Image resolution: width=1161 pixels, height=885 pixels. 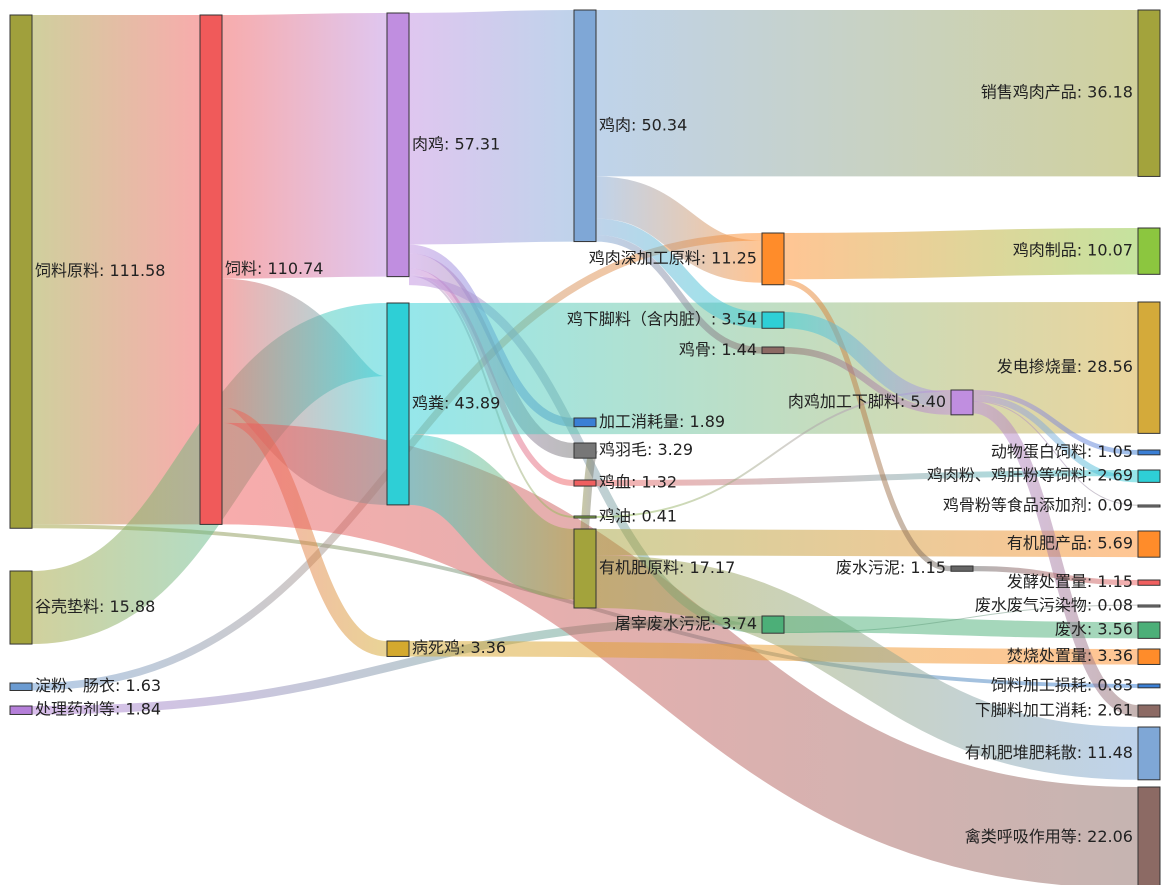 What do you see at coordinates (1062, 684) in the screenshot?
I see `node-label: 饲料加工损耗: 0.83` at bounding box center [1062, 684].